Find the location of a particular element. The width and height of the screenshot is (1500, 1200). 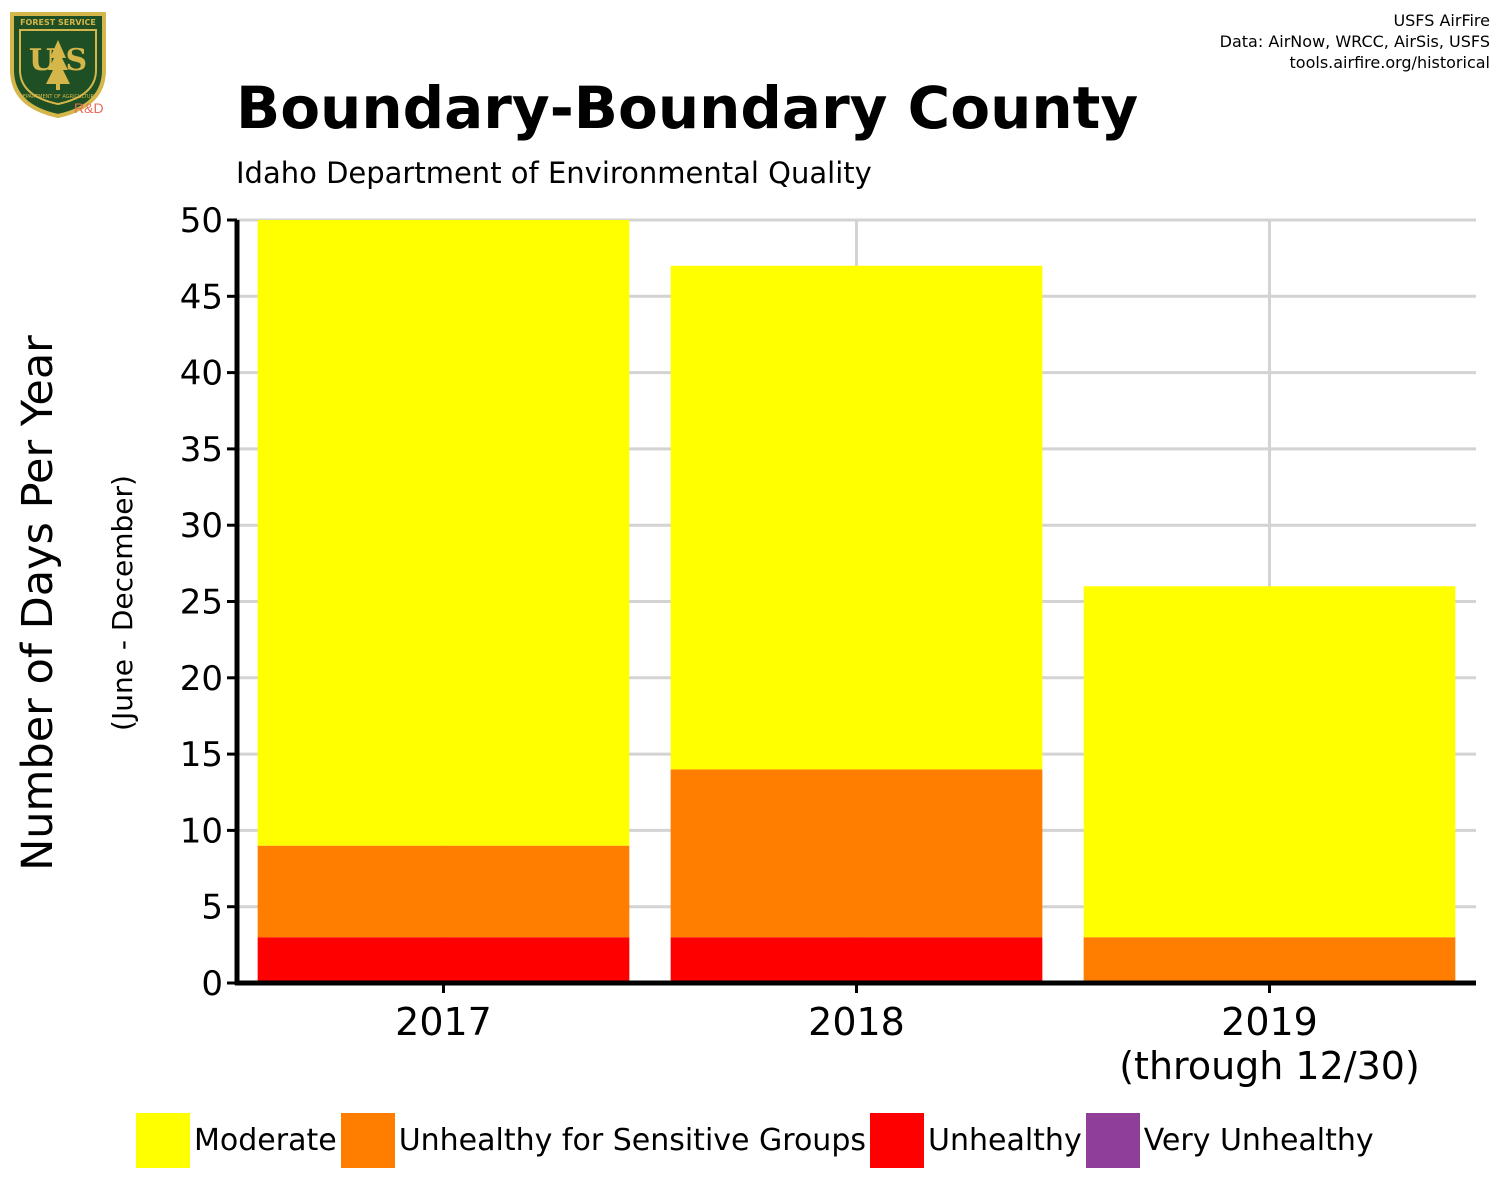

legend-item: Unhealthy is located at coordinates (976, 1140).